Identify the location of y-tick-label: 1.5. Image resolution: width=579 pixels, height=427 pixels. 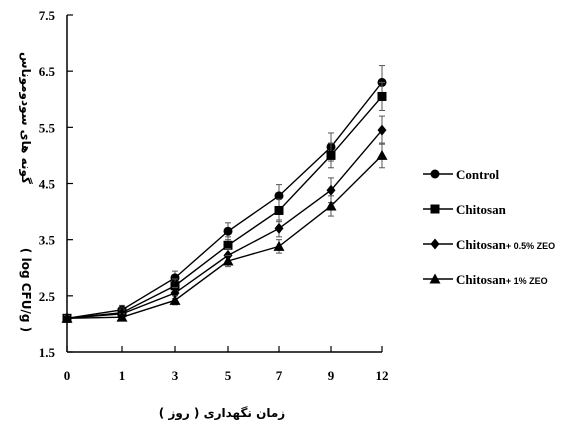
(47, 352).